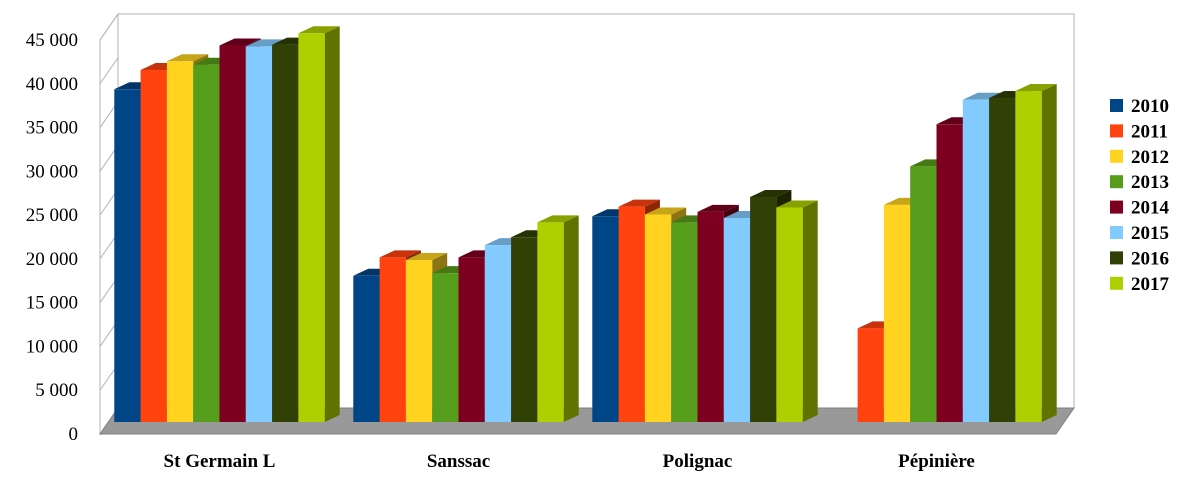 The image size is (1199, 479). I want to click on x-tick-label: Sanssac, so click(458, 461).